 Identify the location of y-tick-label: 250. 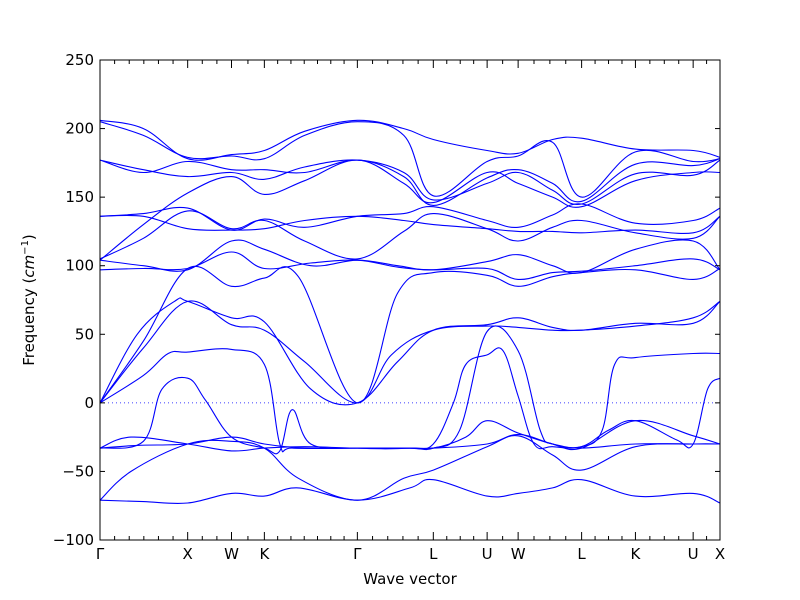
(79, 60).